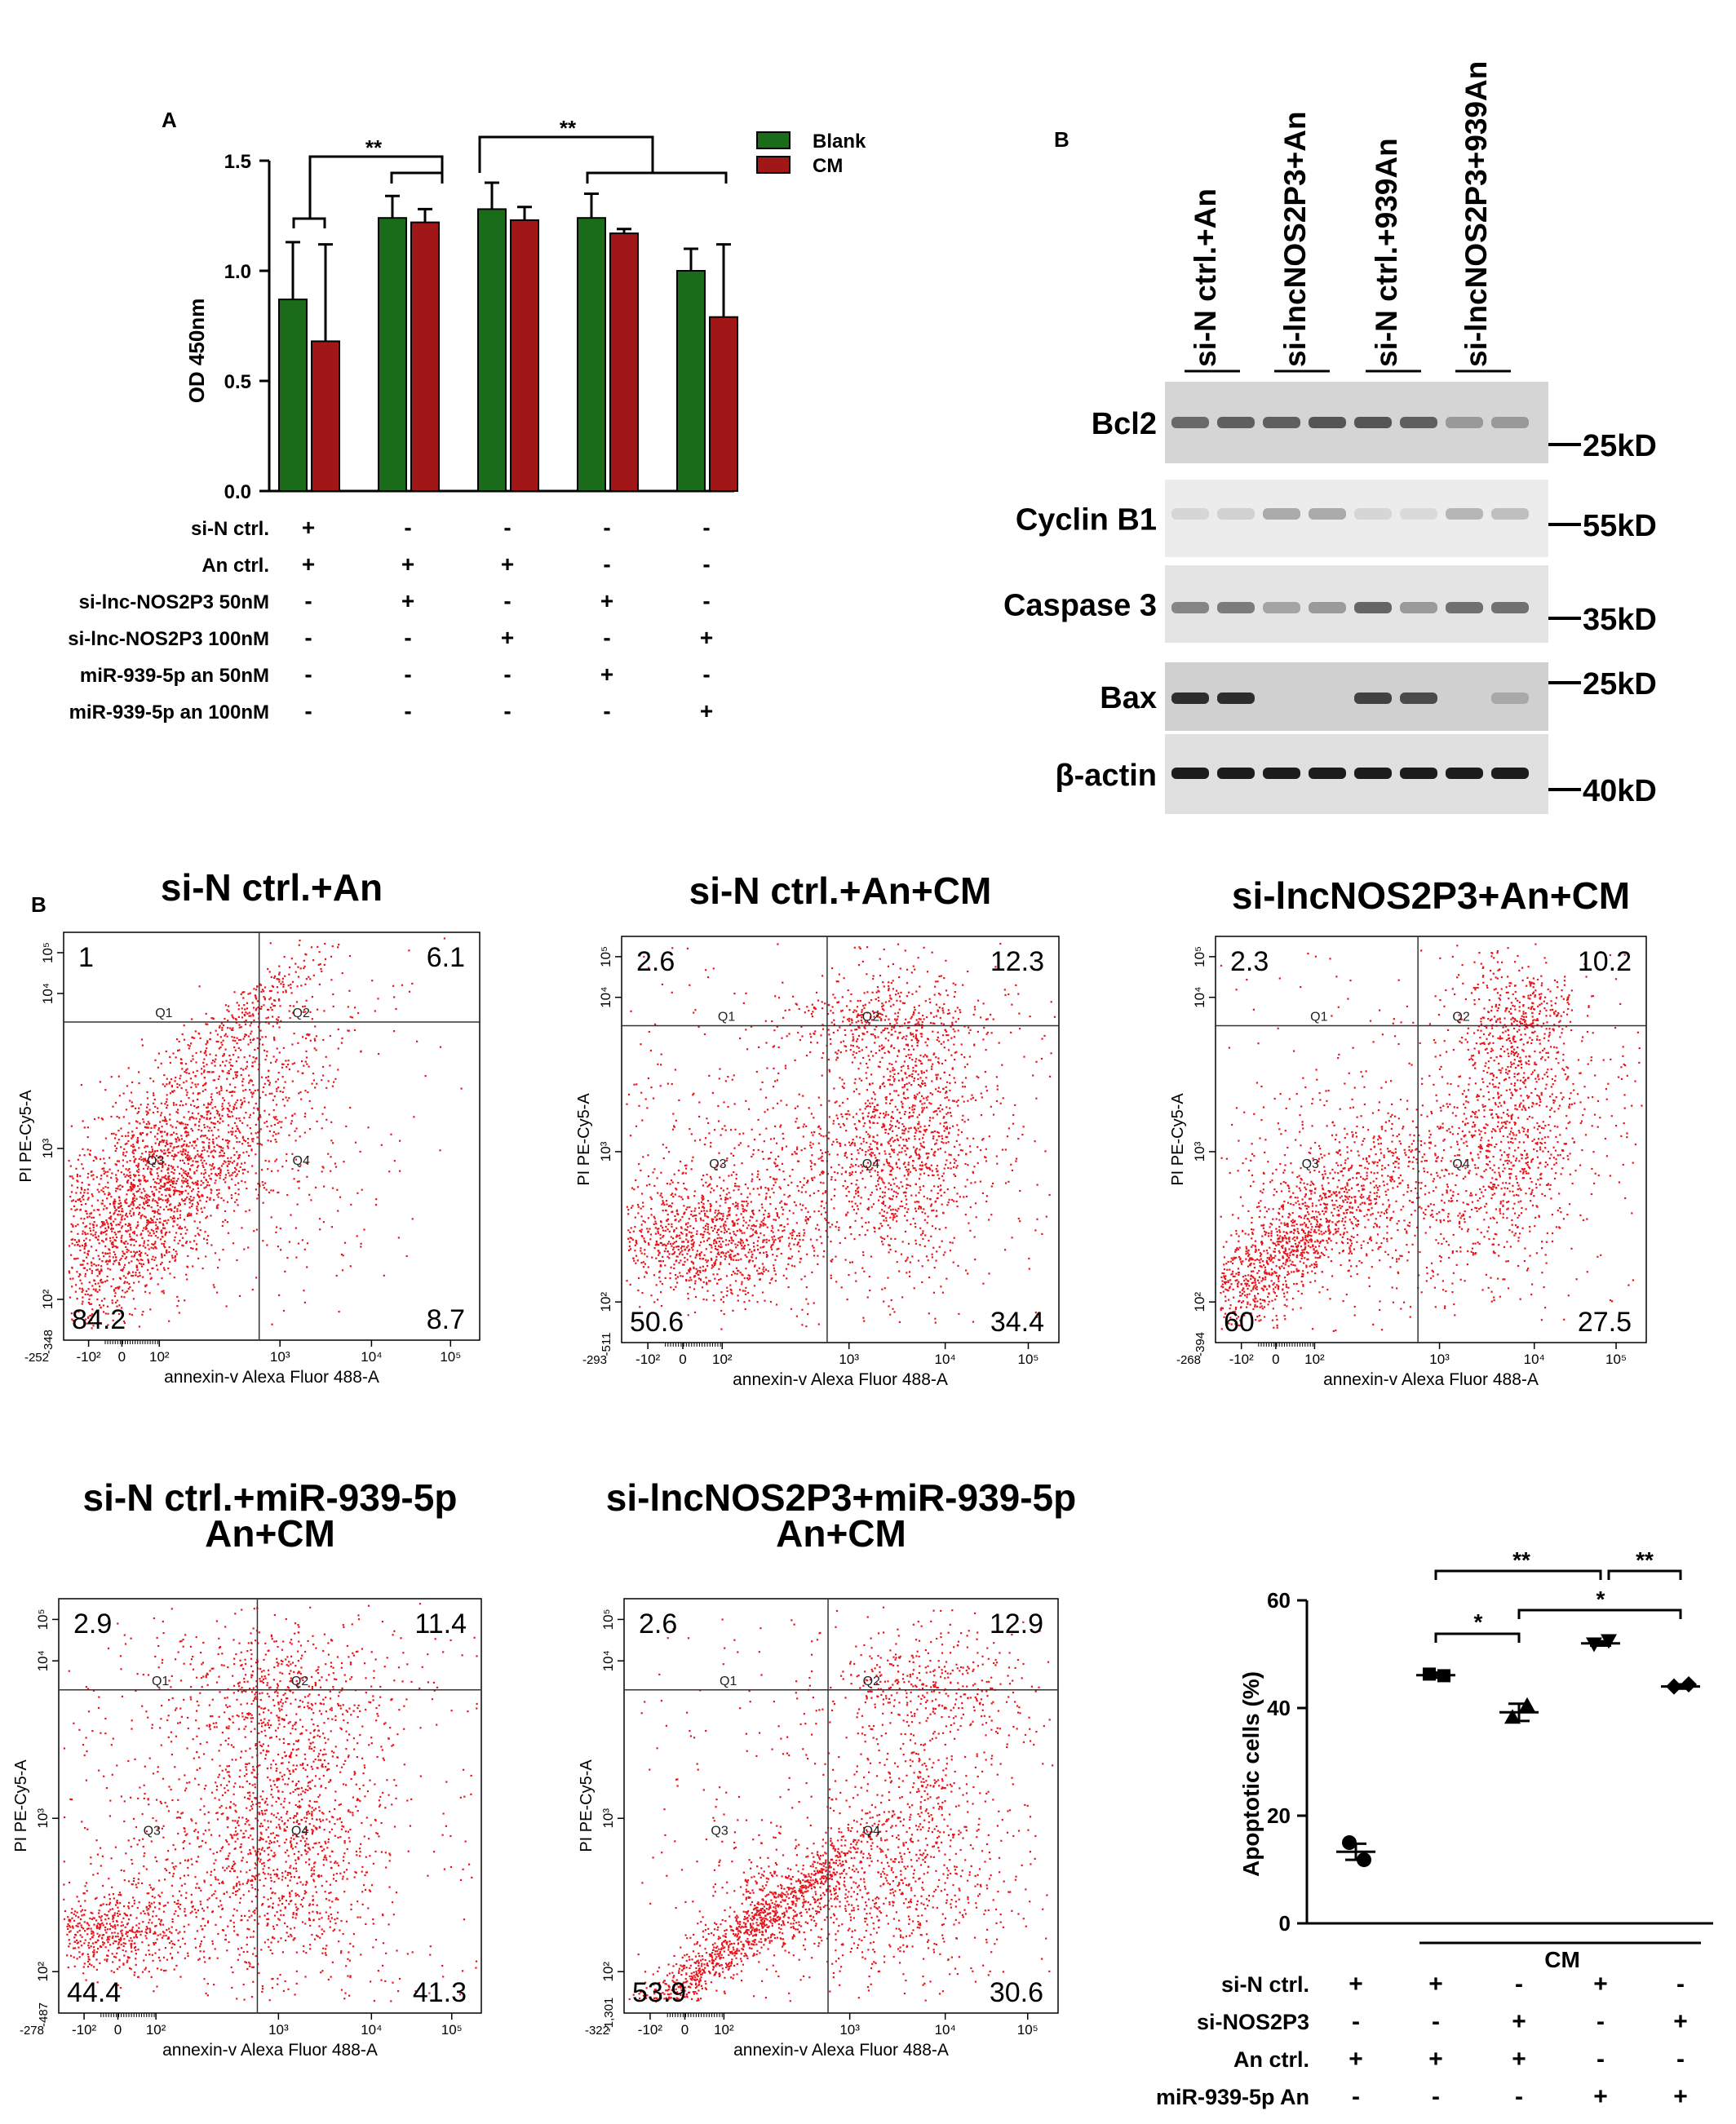 The height and width of the screenshot is (2124, 1736). I want to click on x-tick-label: 10⁵, so click(450, 1357).